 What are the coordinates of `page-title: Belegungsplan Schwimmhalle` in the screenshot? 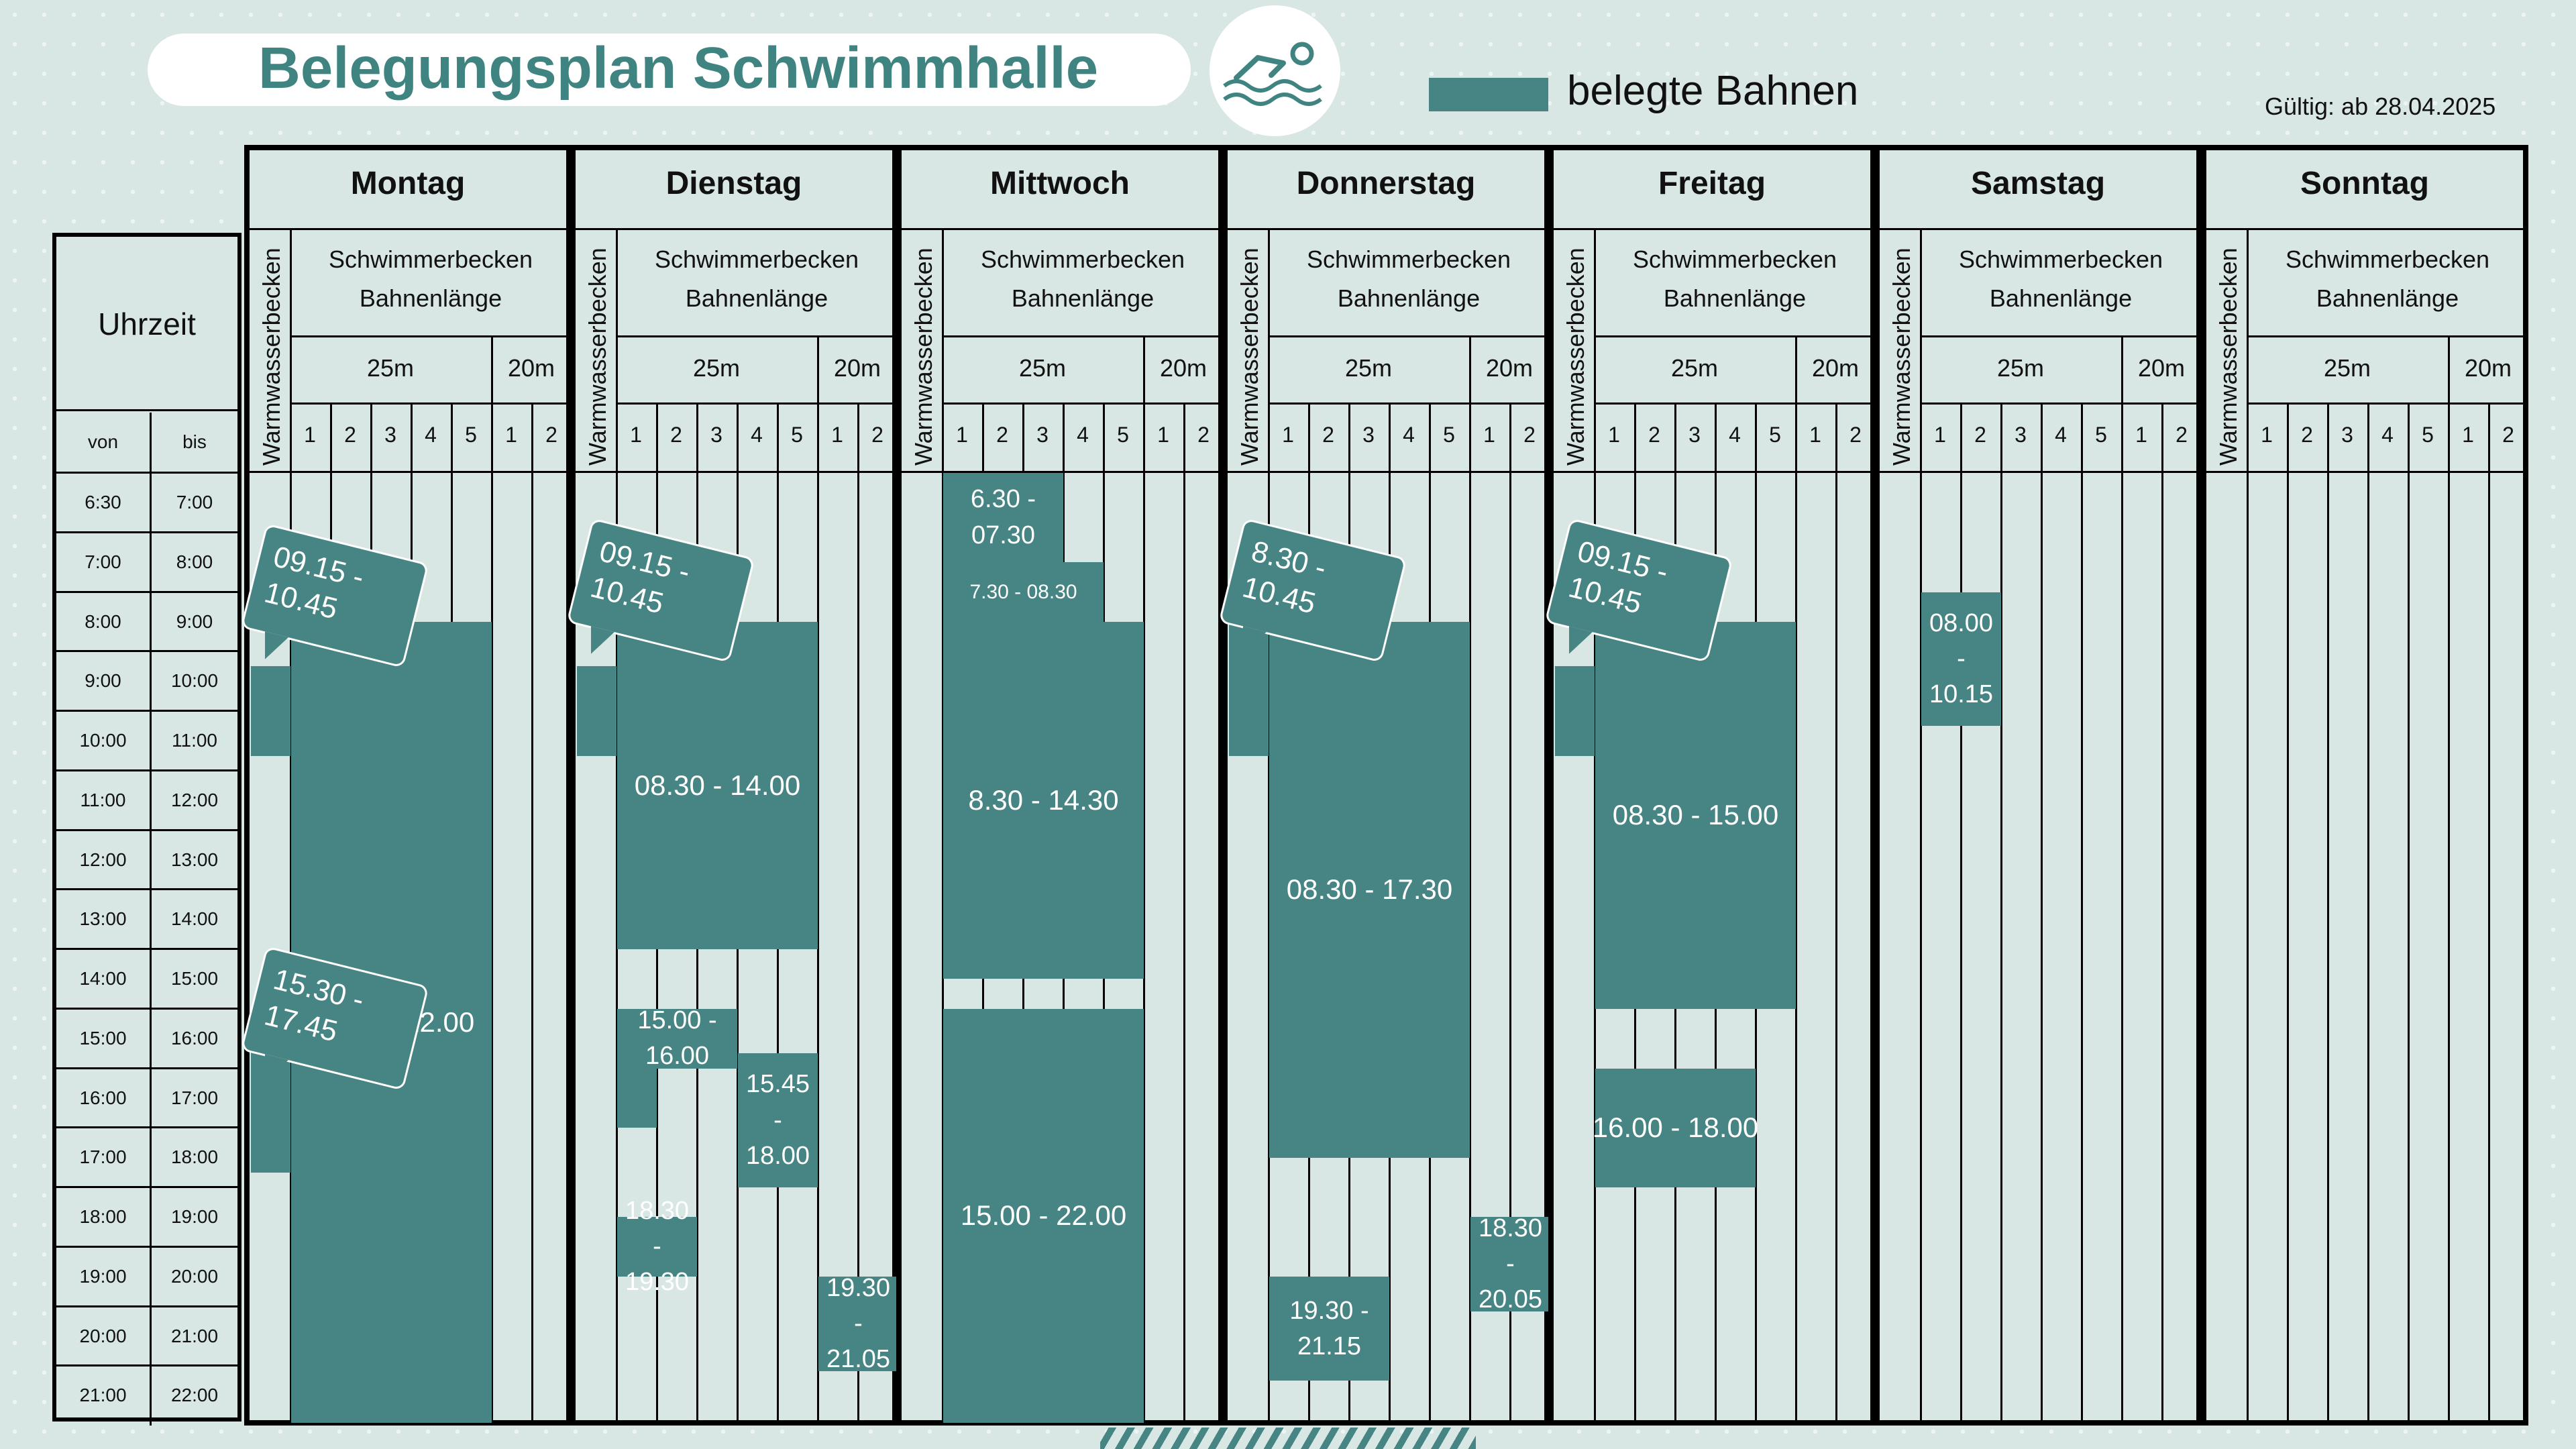 It's located at (678, 68).